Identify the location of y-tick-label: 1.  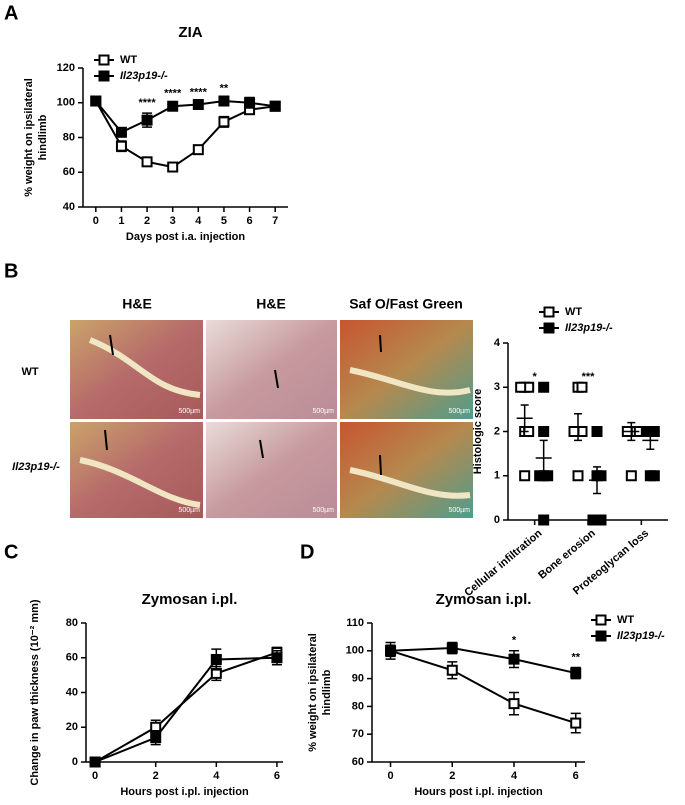
(497, 476).